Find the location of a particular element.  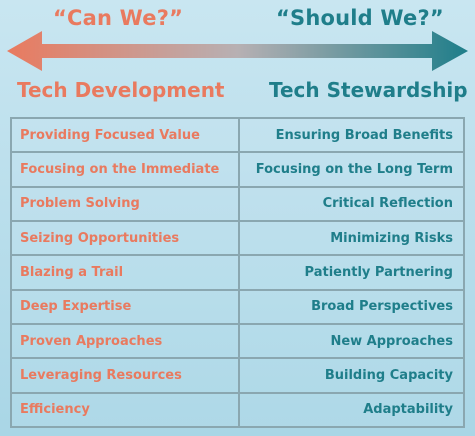

tech-stewardship-heading: Tech Stewardship is located at coordinates (368, 90).